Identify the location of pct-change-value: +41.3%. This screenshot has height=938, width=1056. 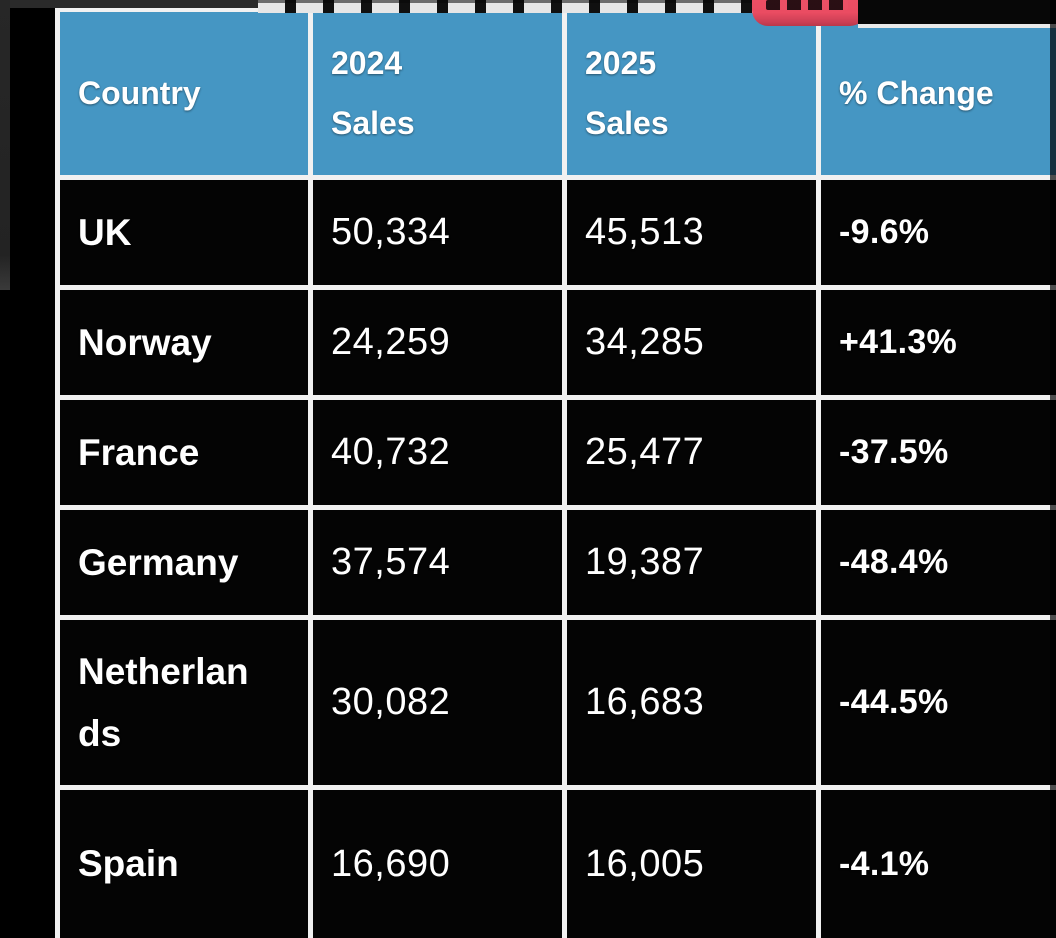
(898, 342).